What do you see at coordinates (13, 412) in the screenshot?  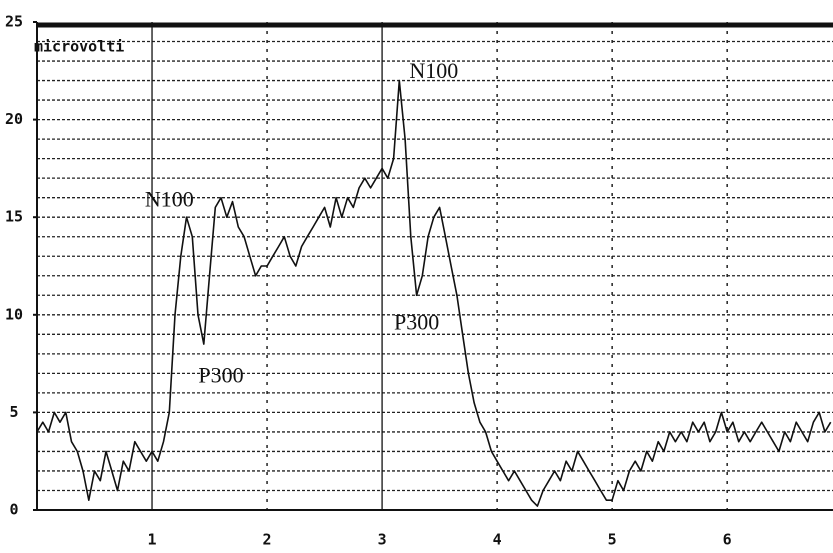 I see `y-tick-label: 5` at bounding box center [13, 412].